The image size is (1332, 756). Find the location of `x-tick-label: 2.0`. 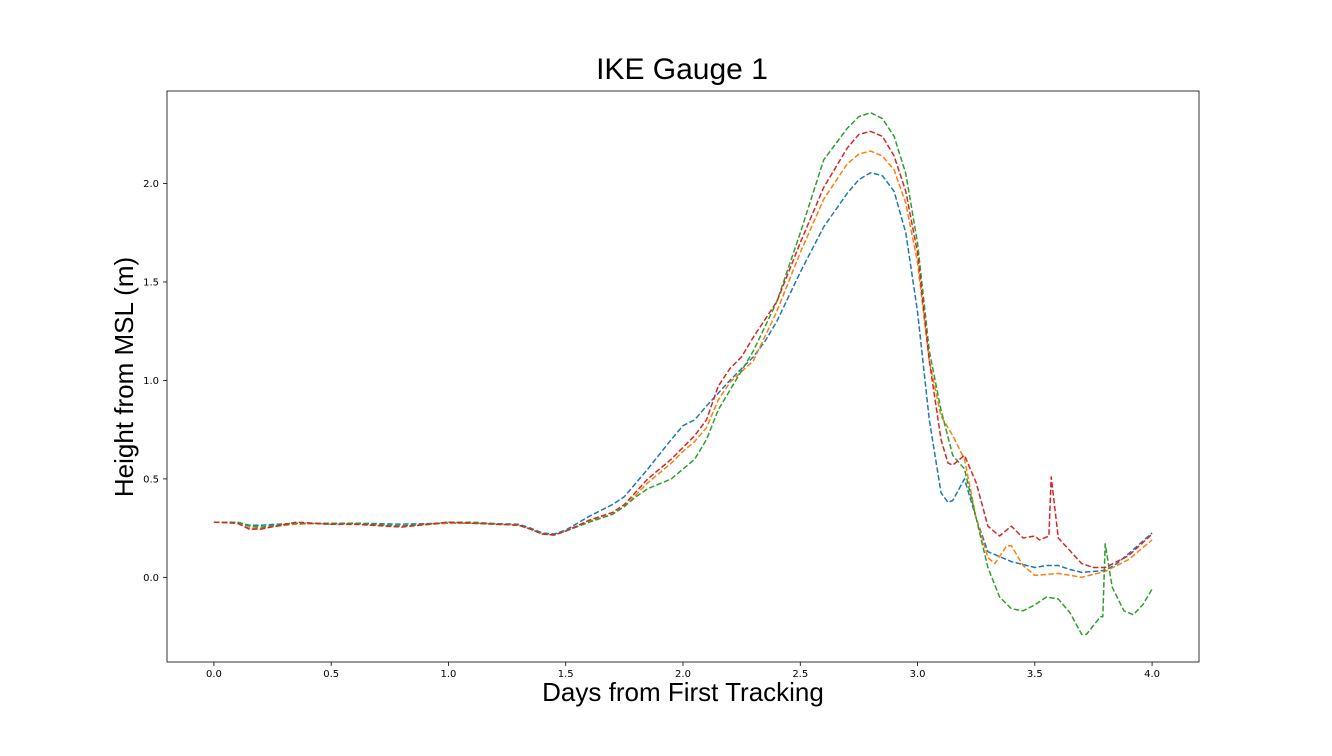

x-tick-label: 2.0 is located at coordinates (683, 674).